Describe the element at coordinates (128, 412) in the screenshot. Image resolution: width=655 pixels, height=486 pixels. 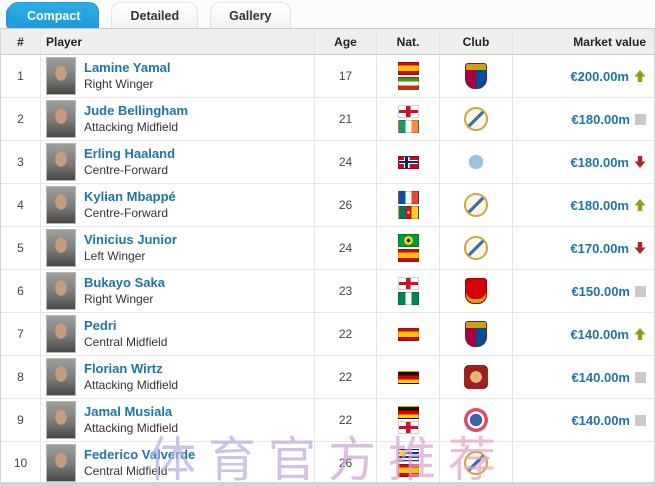
I see `player-name-link: Jamal Musiala` at that location.